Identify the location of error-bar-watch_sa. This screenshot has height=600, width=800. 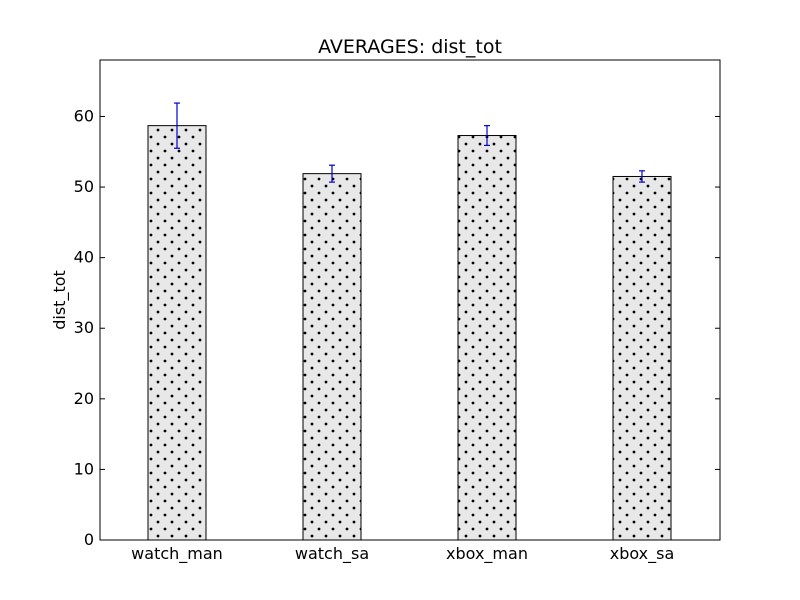
(332, 173).